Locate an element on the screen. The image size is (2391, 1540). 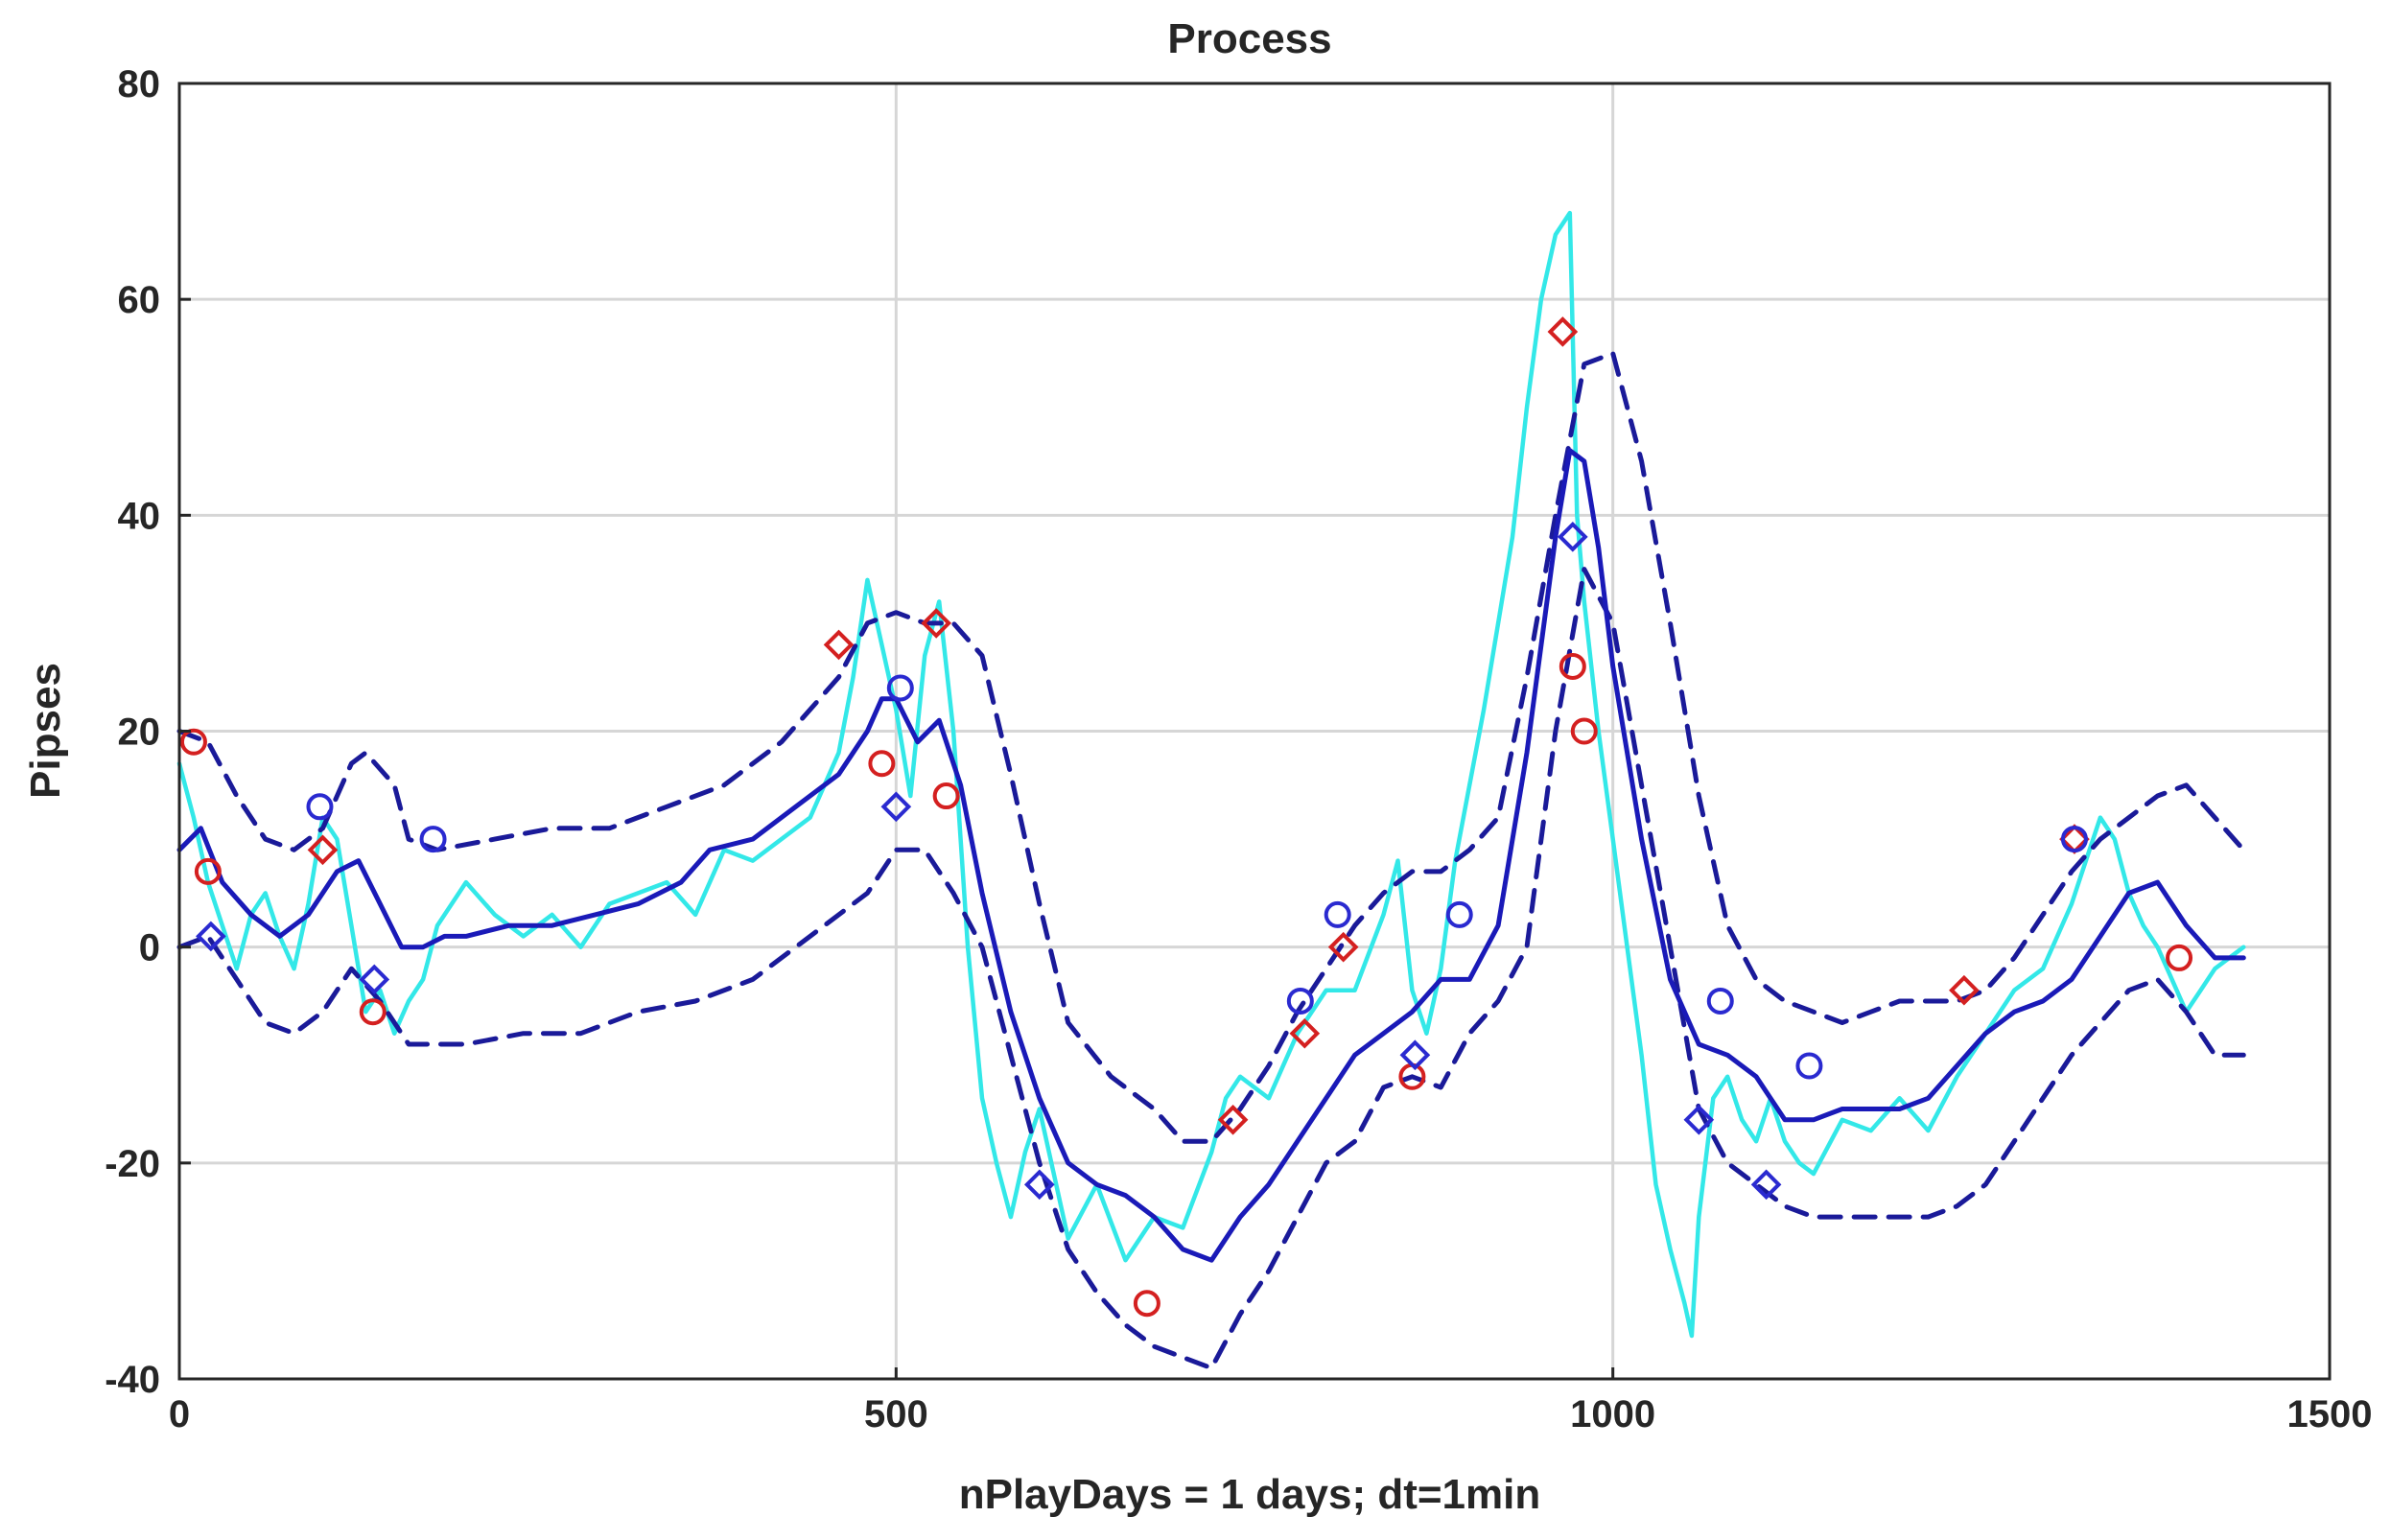
y-tick-label: -20 is located at coordinates (132, 1164).